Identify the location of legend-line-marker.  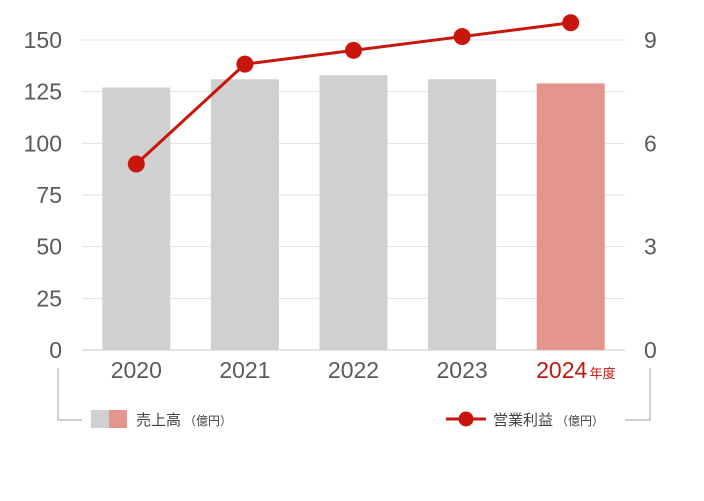
(466, 419).